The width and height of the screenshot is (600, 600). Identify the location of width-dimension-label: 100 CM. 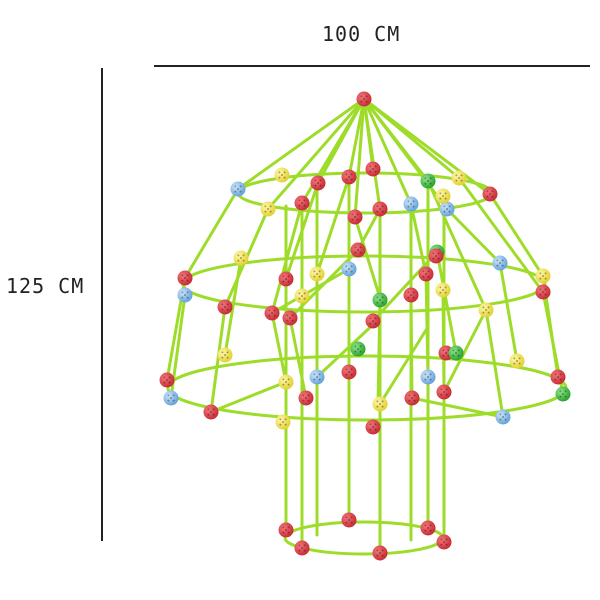
(361, 34).